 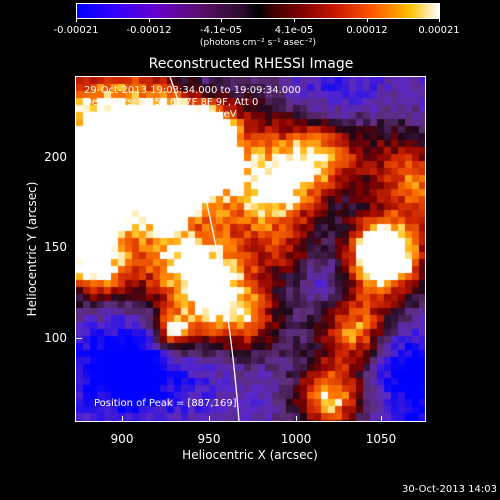 I want to click on colorbar-units: (photons cm⁻² s⁻¹ asec⁻²), so click(x=258, y=43).